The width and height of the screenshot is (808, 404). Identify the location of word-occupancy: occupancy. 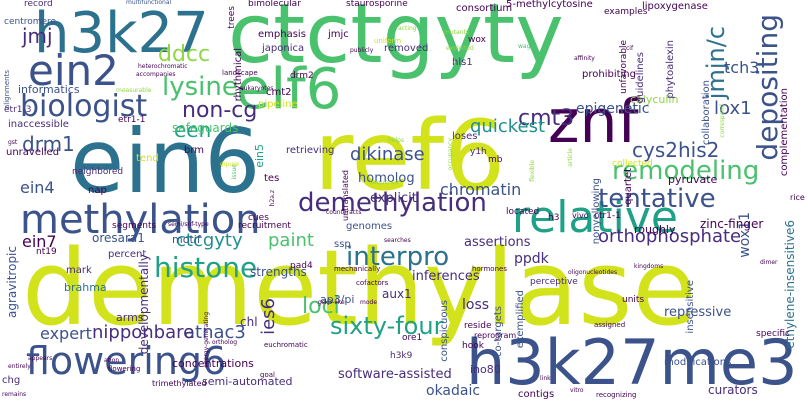
(450, 154).